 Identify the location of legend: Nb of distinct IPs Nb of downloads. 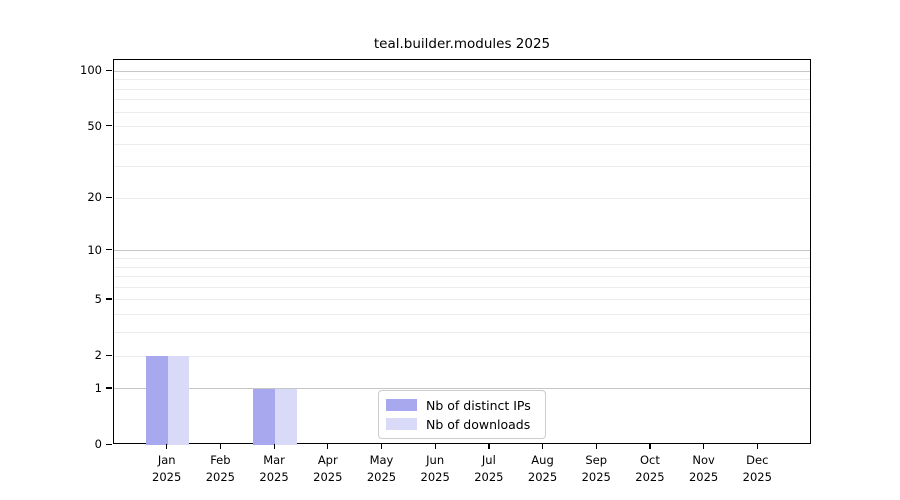
(462, 414).